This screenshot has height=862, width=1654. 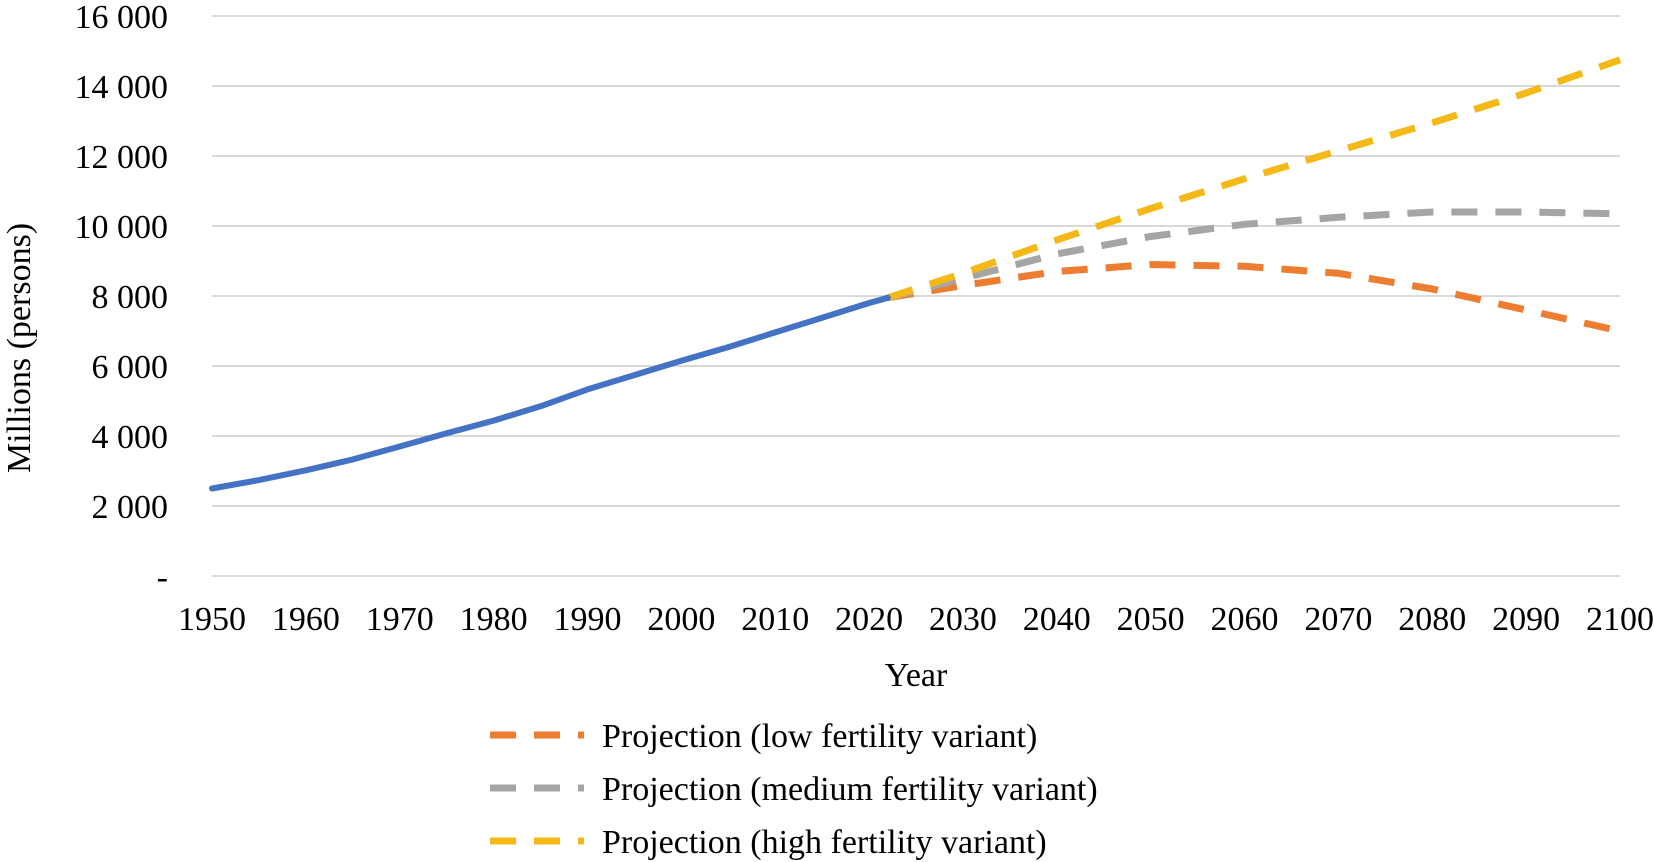 What do you see at coordinates (1338, 619) in the screenshot?
I see `x-tick-label: 2070` at bounding box center [1338, 619].